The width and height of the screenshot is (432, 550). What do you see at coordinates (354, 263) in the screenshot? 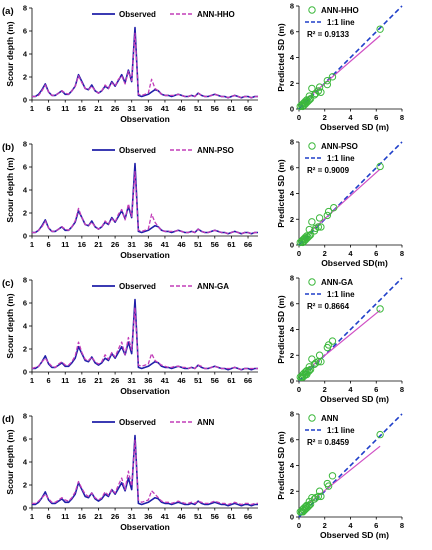
I see `scatter-x-axis-title: Observed SD(m)` at bounding box center [354, 263].